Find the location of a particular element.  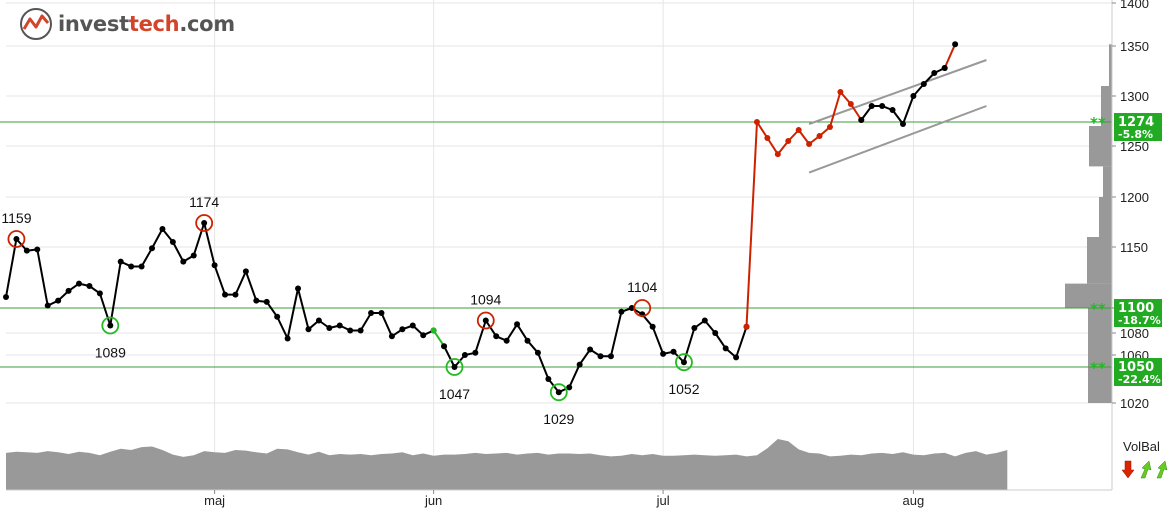

x-tick-label: aug is located at coordinates (914, 500).